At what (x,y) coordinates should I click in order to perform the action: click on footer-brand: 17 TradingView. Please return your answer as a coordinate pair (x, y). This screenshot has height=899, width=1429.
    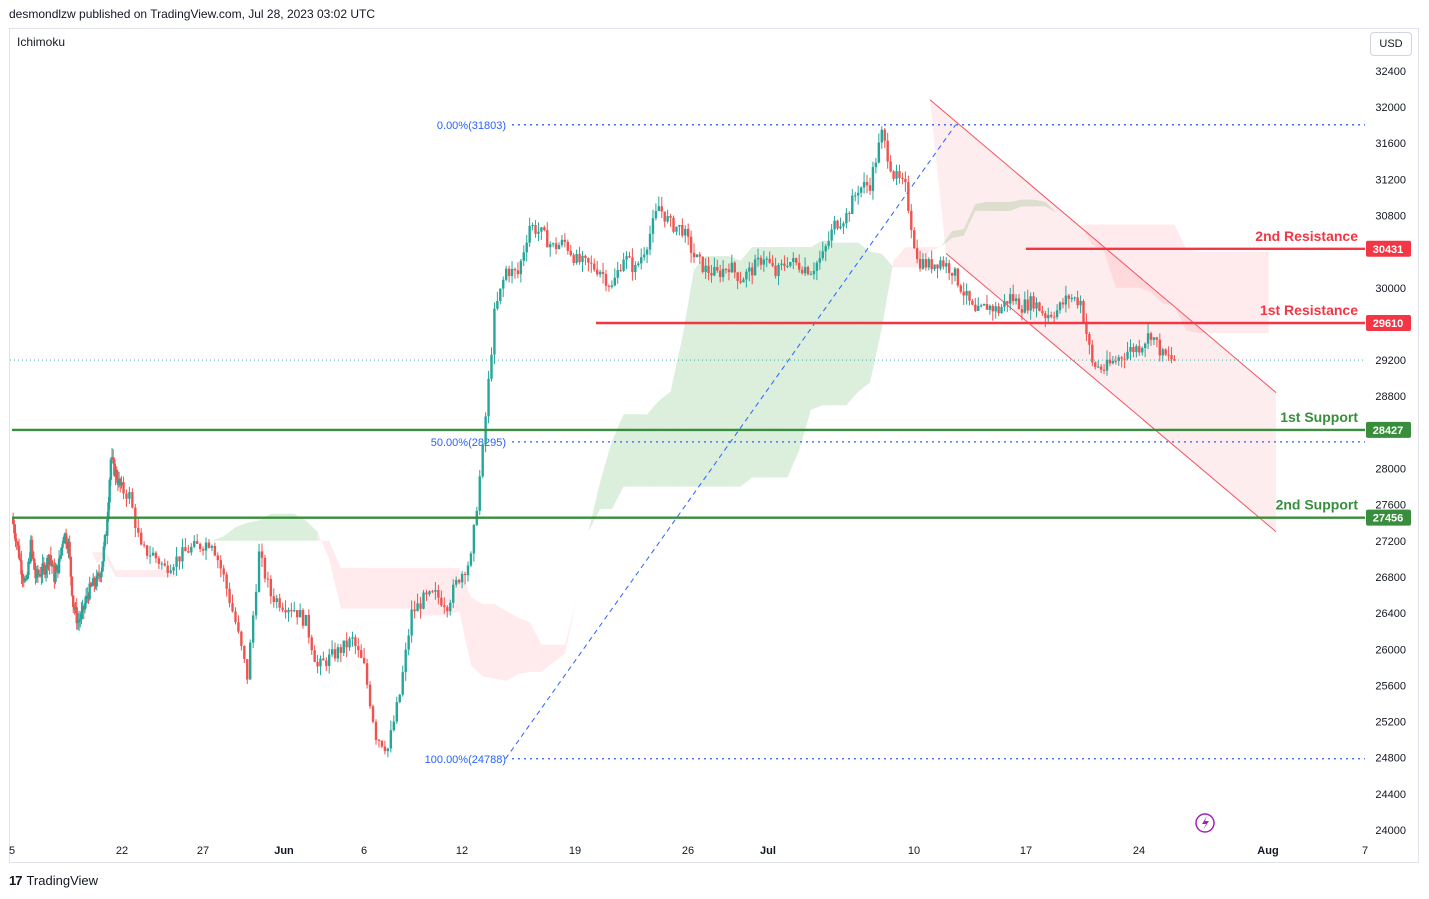
    Looking at the image, I should click on (53, 880).